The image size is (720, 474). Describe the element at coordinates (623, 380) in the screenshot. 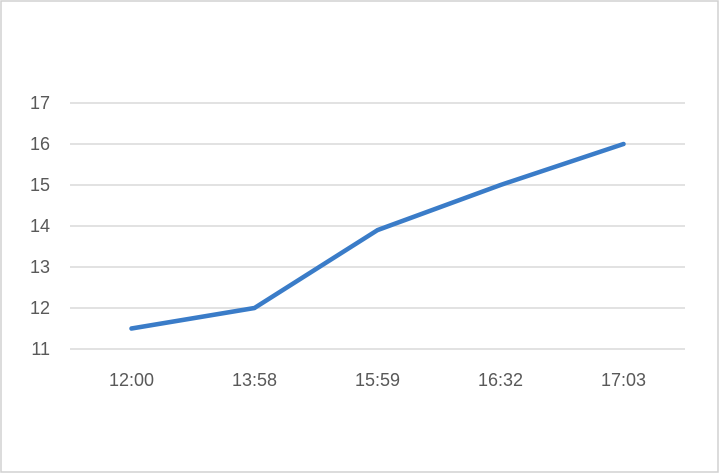

I see `x-tick-label: 17:03` at that location.